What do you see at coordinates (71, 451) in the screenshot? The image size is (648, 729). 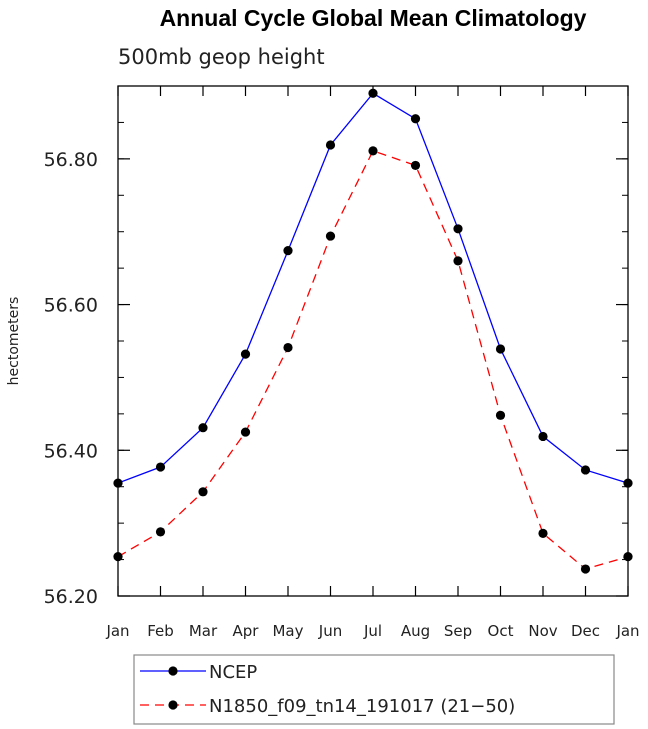 I see `y-tick-label: 56.40` at bounding box center [71, 451].